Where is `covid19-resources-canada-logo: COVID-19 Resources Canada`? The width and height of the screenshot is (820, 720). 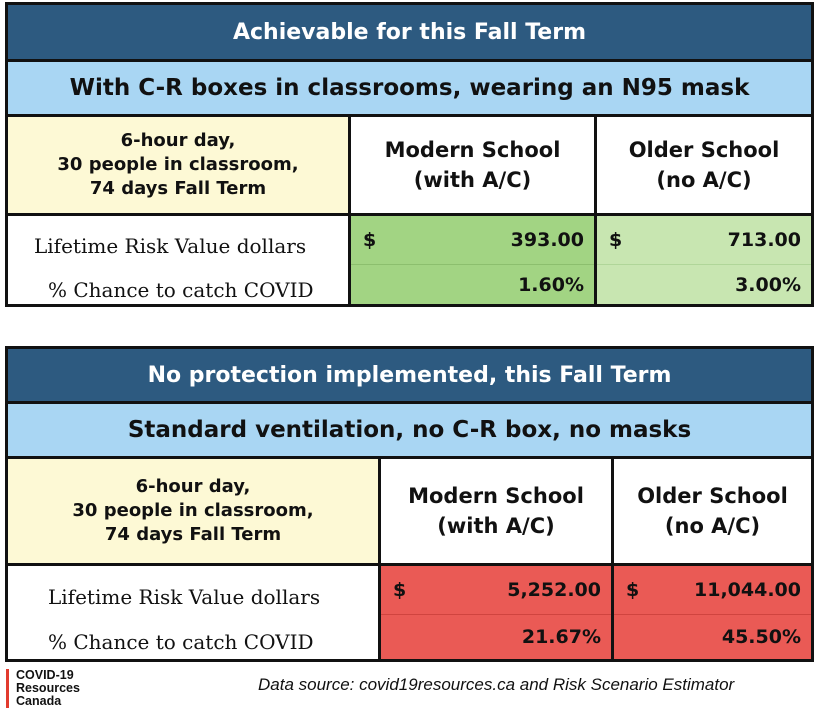
covid19-resources-canada-logo: COVID-19 Resources Canada is located at coordinates (43, 688).